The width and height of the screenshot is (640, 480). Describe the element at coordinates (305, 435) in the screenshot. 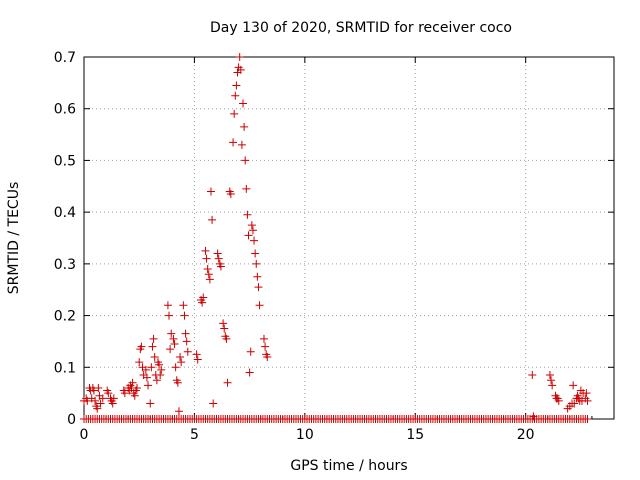

I see `x-tick-label: 10` at that location.